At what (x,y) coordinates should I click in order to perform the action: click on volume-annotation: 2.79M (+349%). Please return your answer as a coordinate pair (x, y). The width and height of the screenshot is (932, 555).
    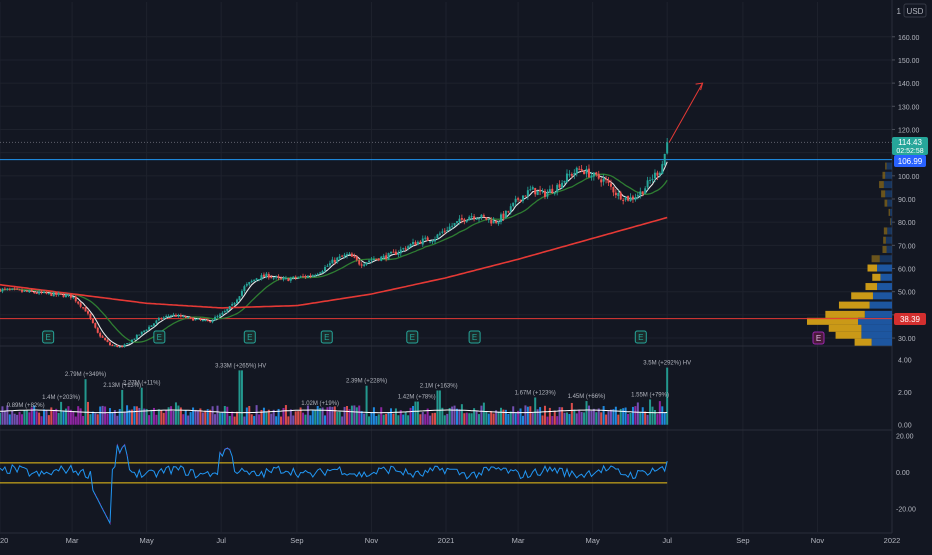
    Looking at the image, I should click on (85, 375).